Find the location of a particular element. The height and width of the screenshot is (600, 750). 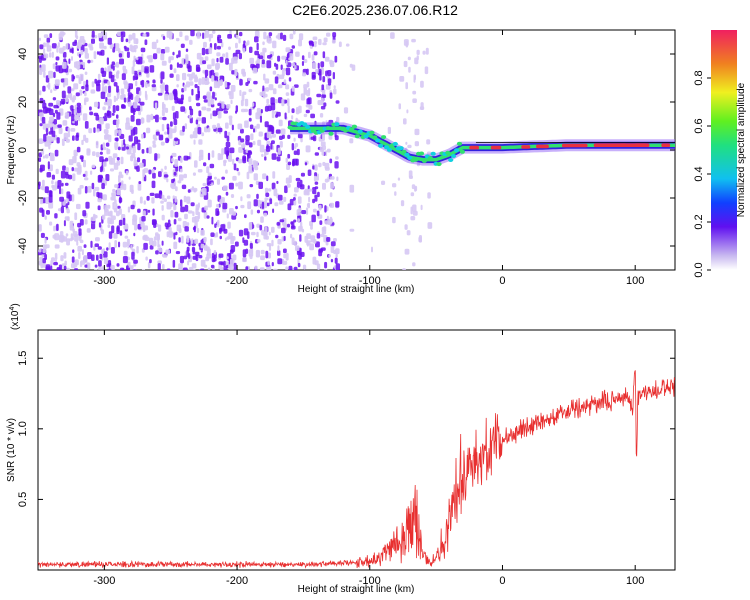

colorbar-tick-label: 0.0 is located at coordinates (699, 269).